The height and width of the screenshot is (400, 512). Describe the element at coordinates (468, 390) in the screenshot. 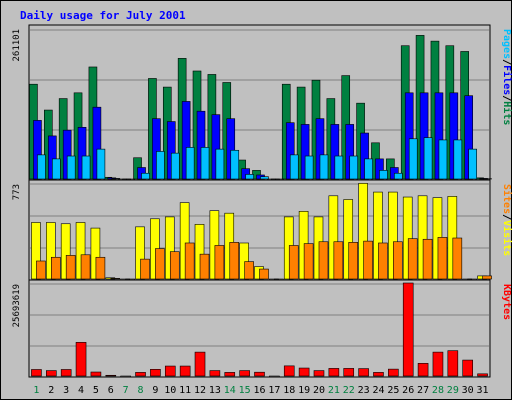

I see `day-label-30: 30` at that location.